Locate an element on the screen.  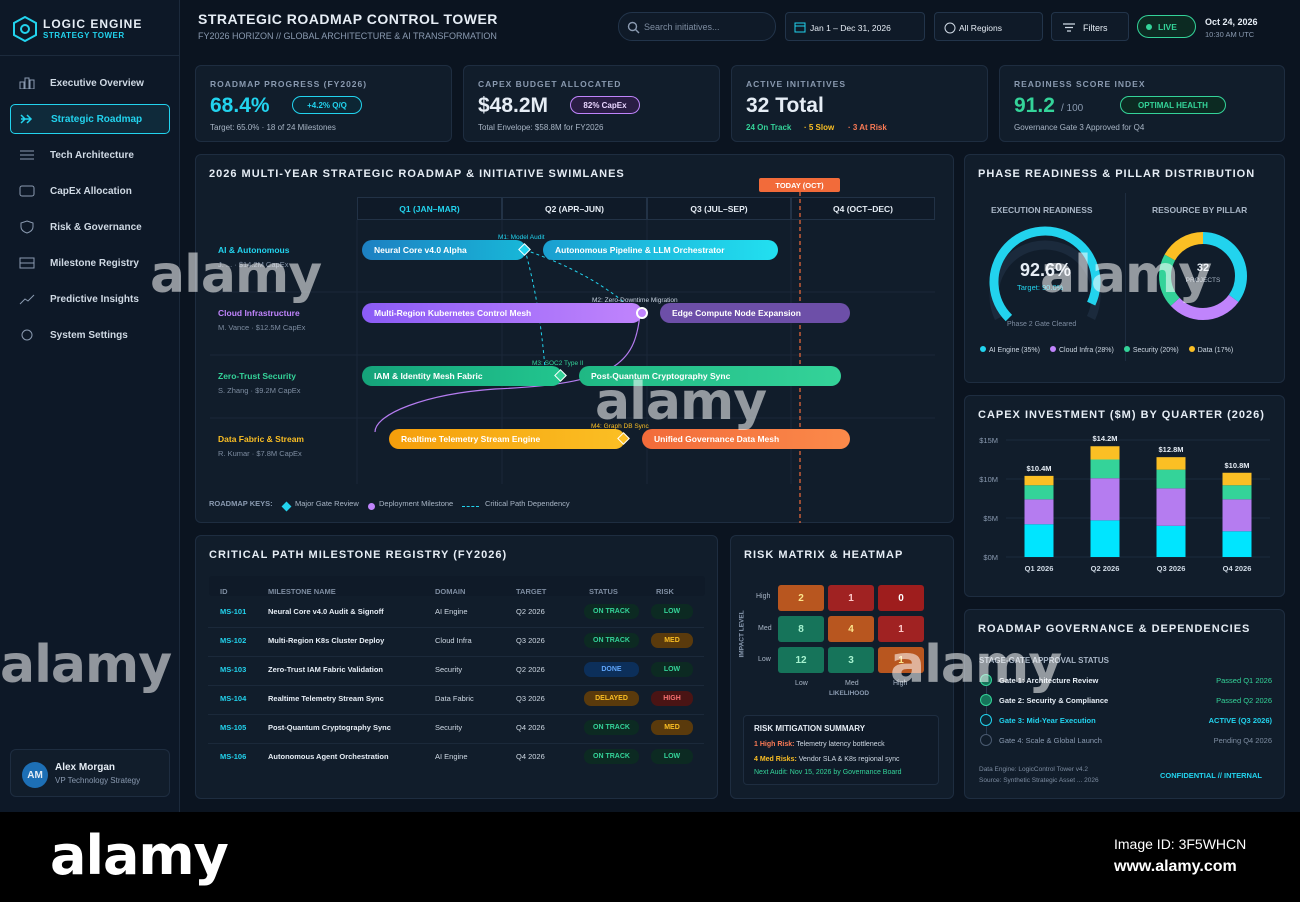
nav-milestone-registry: Milestone Registry is located at coordinates (90, 263).